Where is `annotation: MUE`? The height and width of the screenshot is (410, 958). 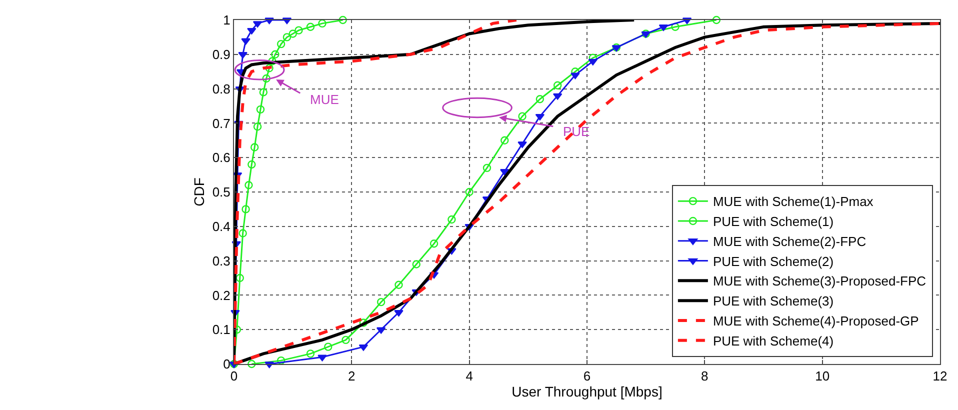
annotation: MUE is located at coordinates (325, 99).